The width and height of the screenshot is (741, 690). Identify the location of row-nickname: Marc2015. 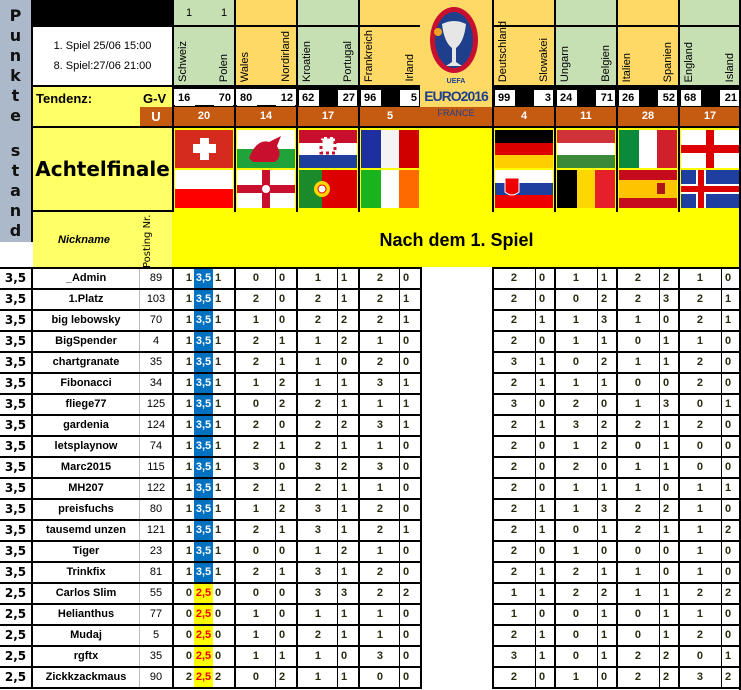
(86, 467).